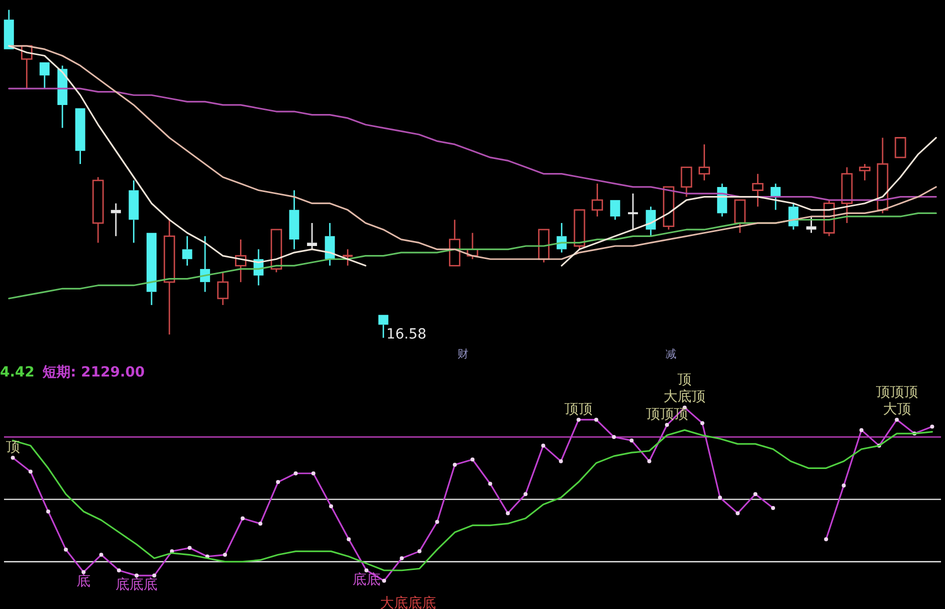 The width and height of the screenshot is (945, 609). I want to click on text: 短期: 2129.00, so click(94, 372).